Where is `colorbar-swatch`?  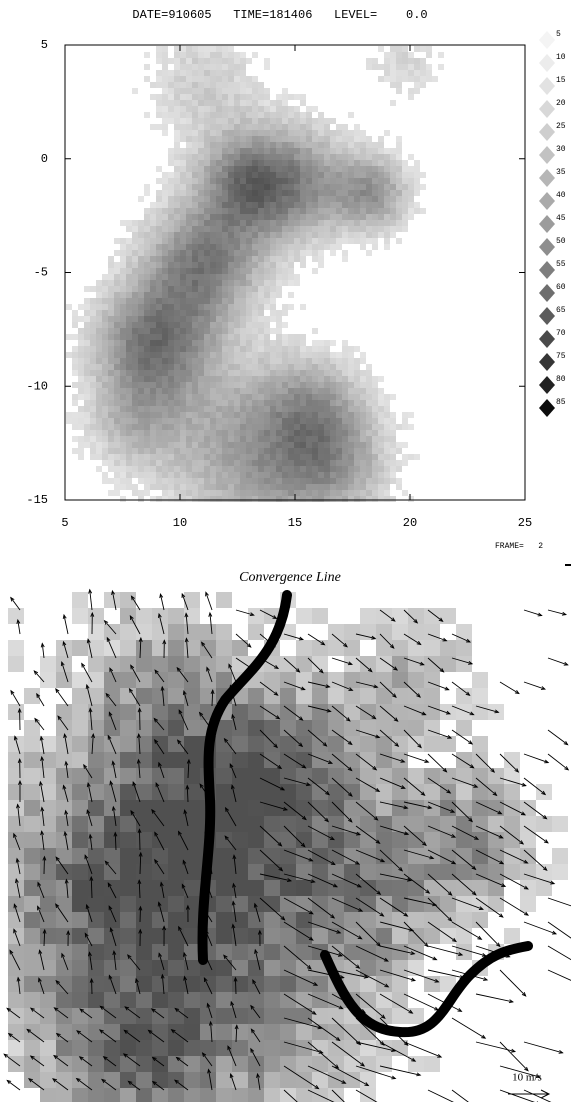 colorbar-swatch is located at coordinates (547, 408).